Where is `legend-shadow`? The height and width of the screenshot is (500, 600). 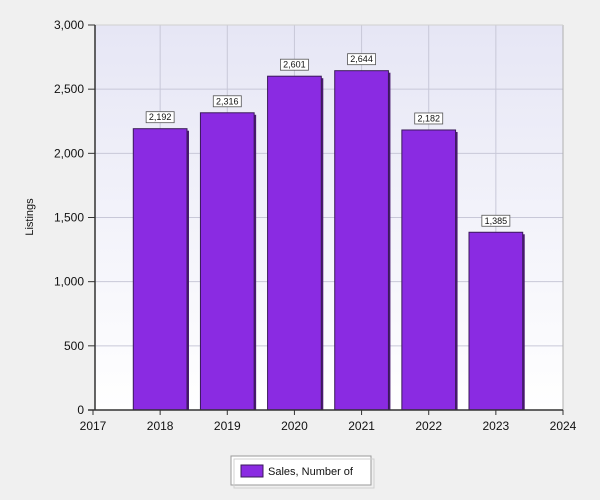 legend-shadow is located at coordinates (304, 473).